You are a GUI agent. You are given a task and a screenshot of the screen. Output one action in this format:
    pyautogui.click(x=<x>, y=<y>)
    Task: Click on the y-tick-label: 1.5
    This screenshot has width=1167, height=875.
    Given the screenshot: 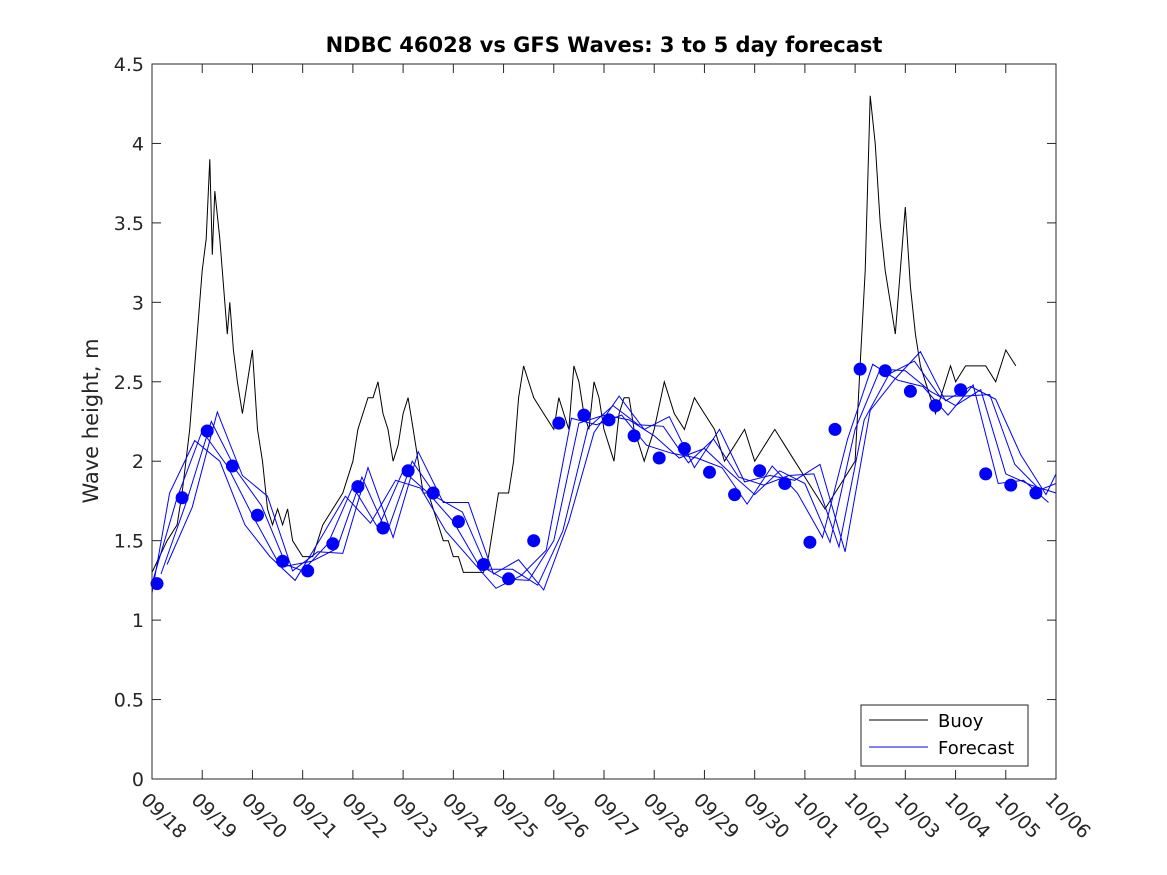 What is the action you would take?
    pyautogui.click(x=129, y=542)
    